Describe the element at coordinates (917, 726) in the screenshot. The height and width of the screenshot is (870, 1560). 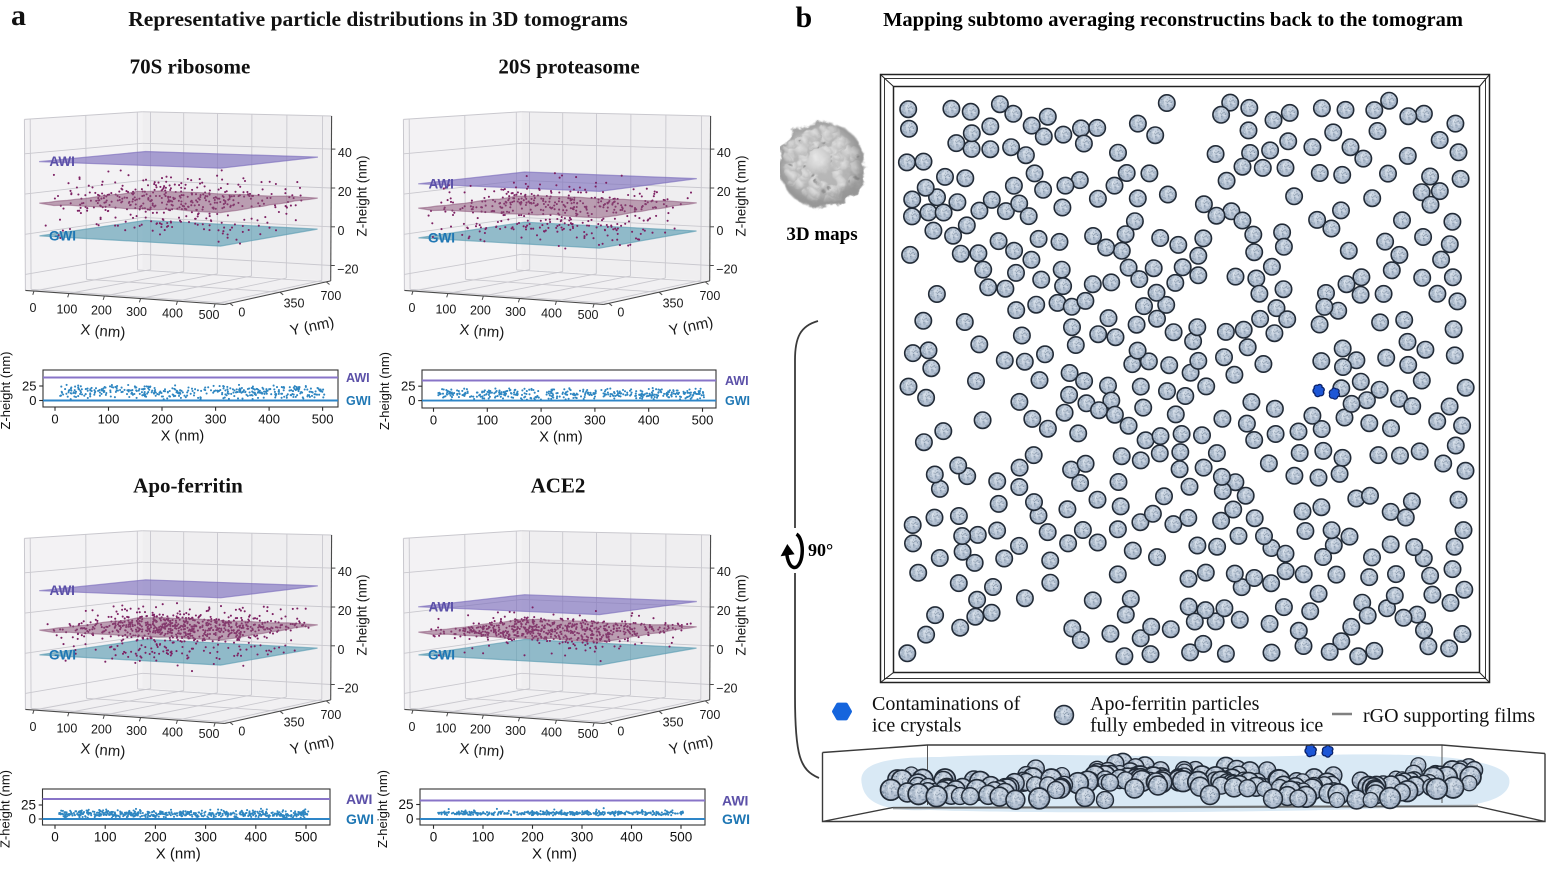
I see `svg-text: ice crystals` at that location.